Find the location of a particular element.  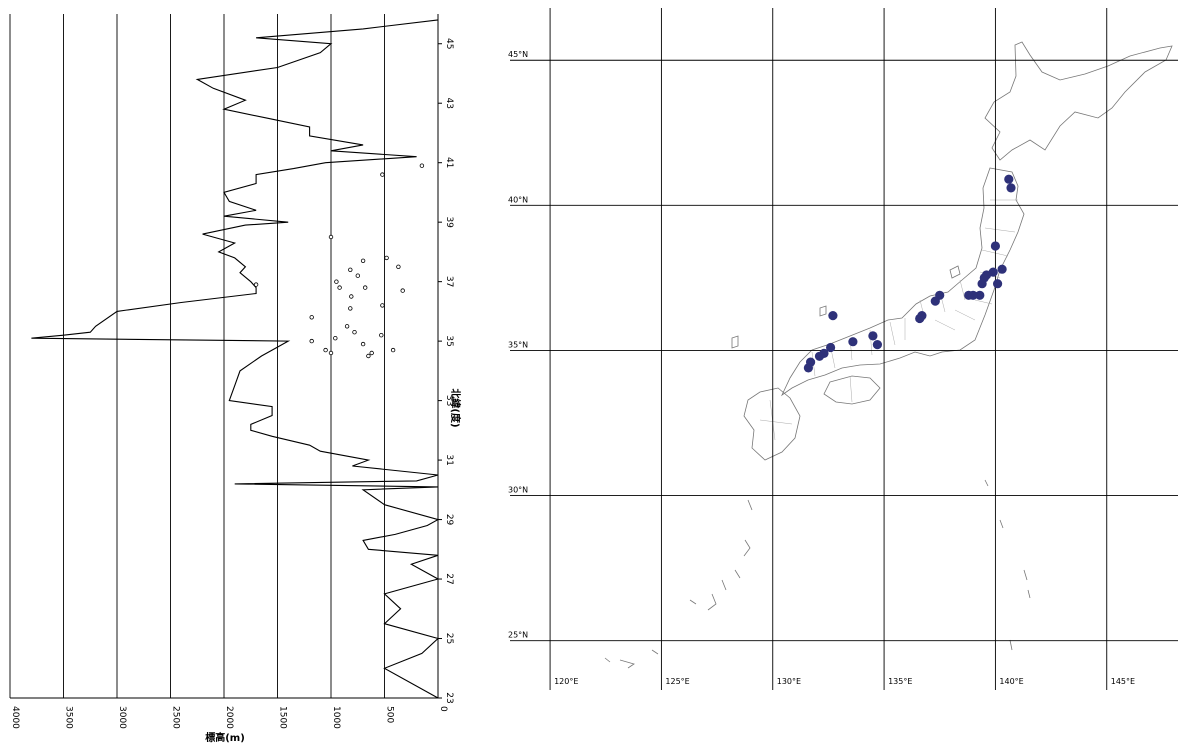

profile-latitude-tick-label: 39 is located at coordinates (449, 222).